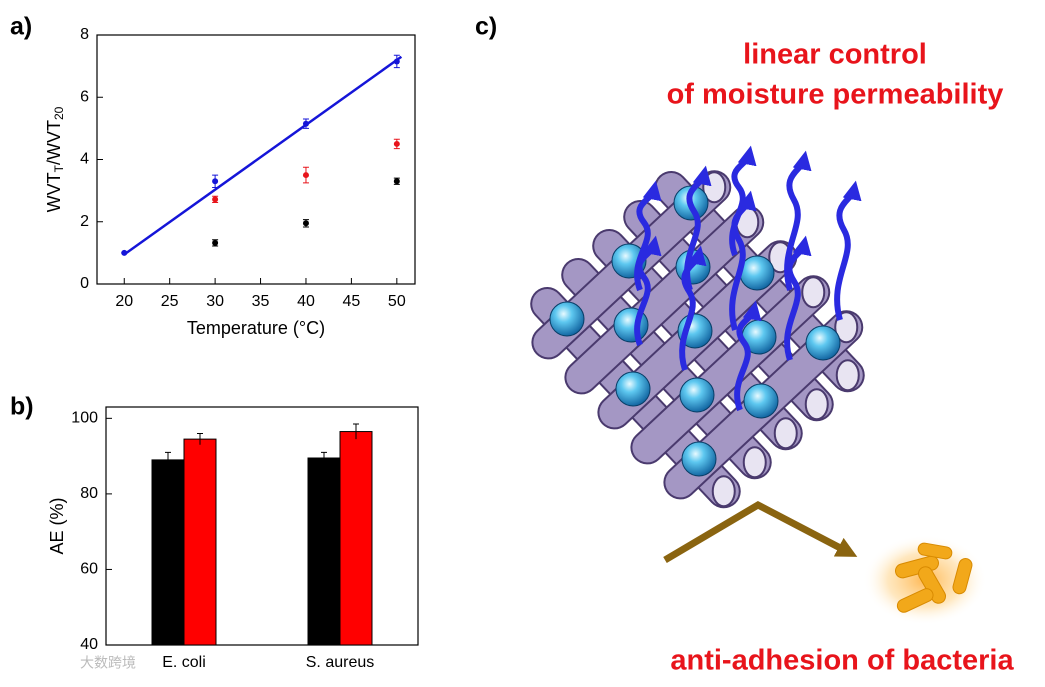  I want to click on panel-label: c), so click(486, 27).